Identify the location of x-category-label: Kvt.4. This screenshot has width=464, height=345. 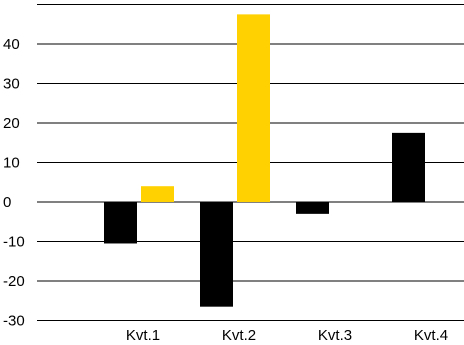
(431, 335).